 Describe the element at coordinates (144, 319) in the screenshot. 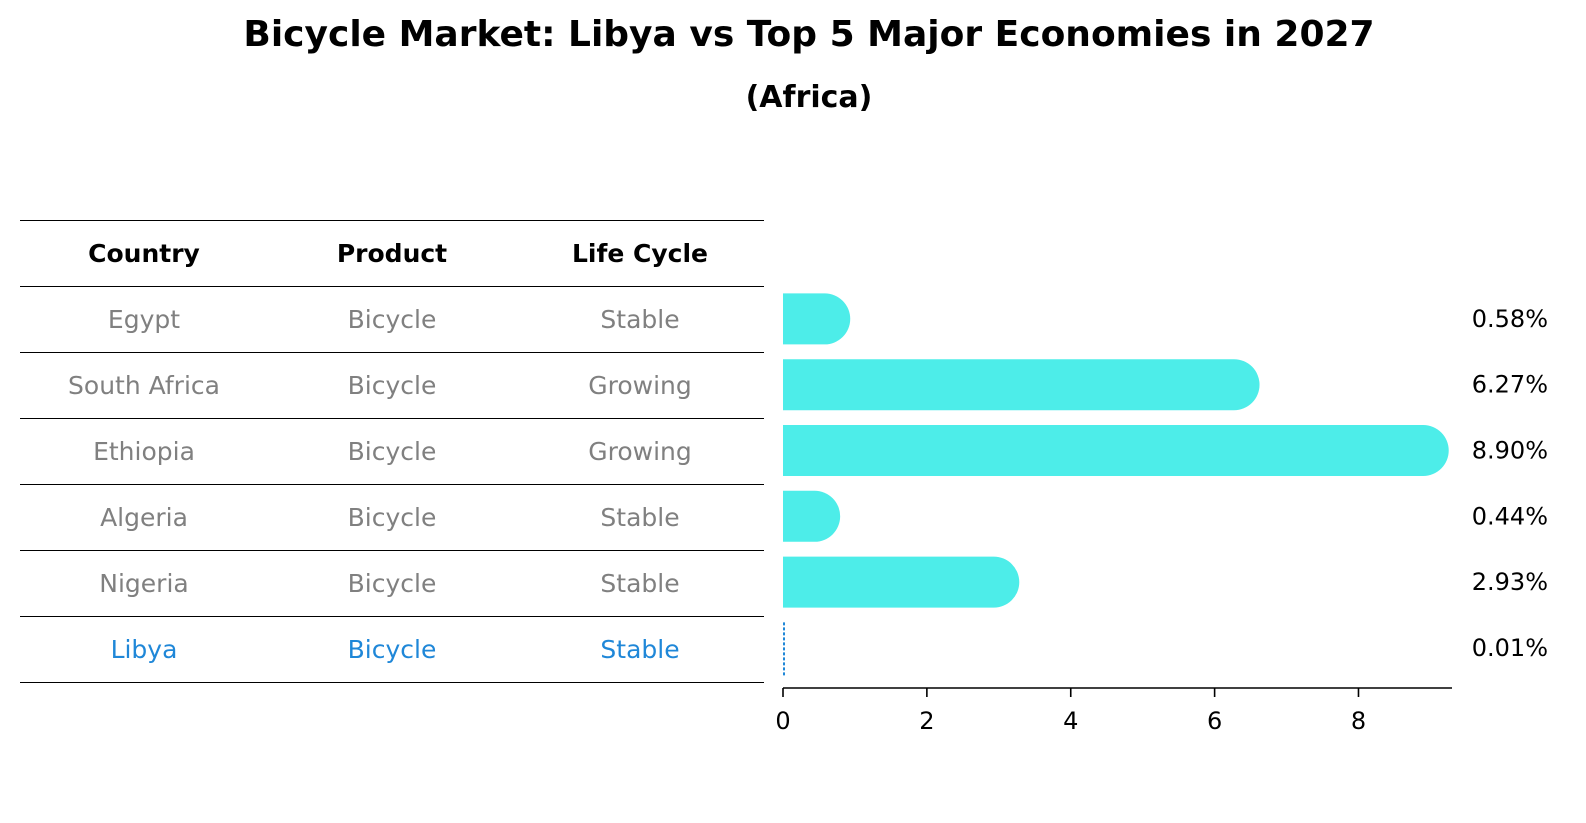

I see `cell-country: Egypt` at that location.